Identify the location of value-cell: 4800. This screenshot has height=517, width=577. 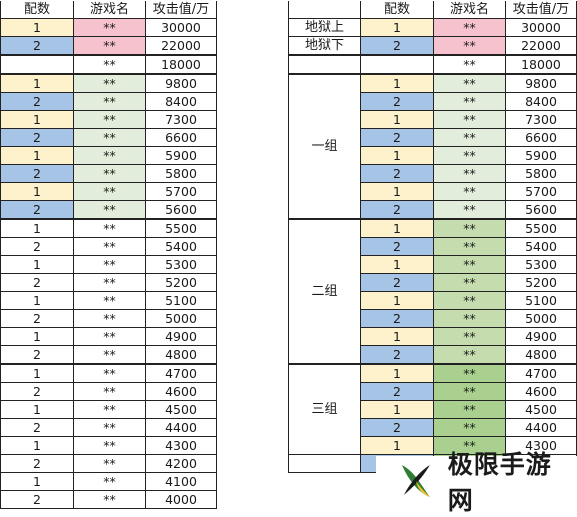
(541, 355).